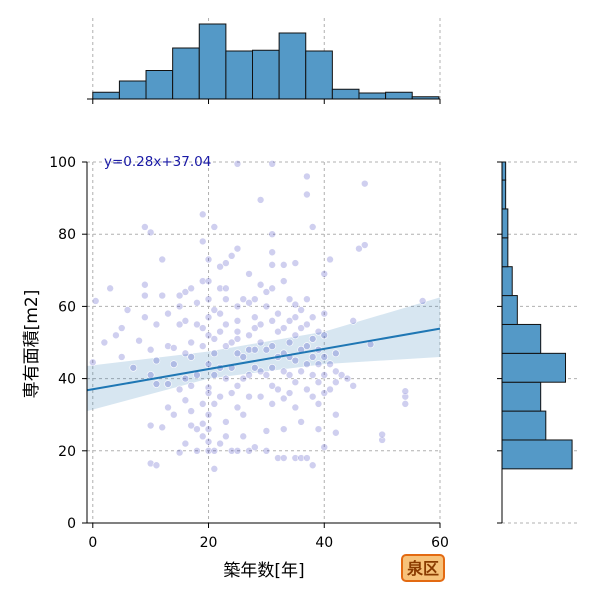 This screenshot has height=600, width=600. What do you see at coordinates (92, 543) in the screenshot?
I see `x-tick-label: 0` at bounding box center [92, 543].